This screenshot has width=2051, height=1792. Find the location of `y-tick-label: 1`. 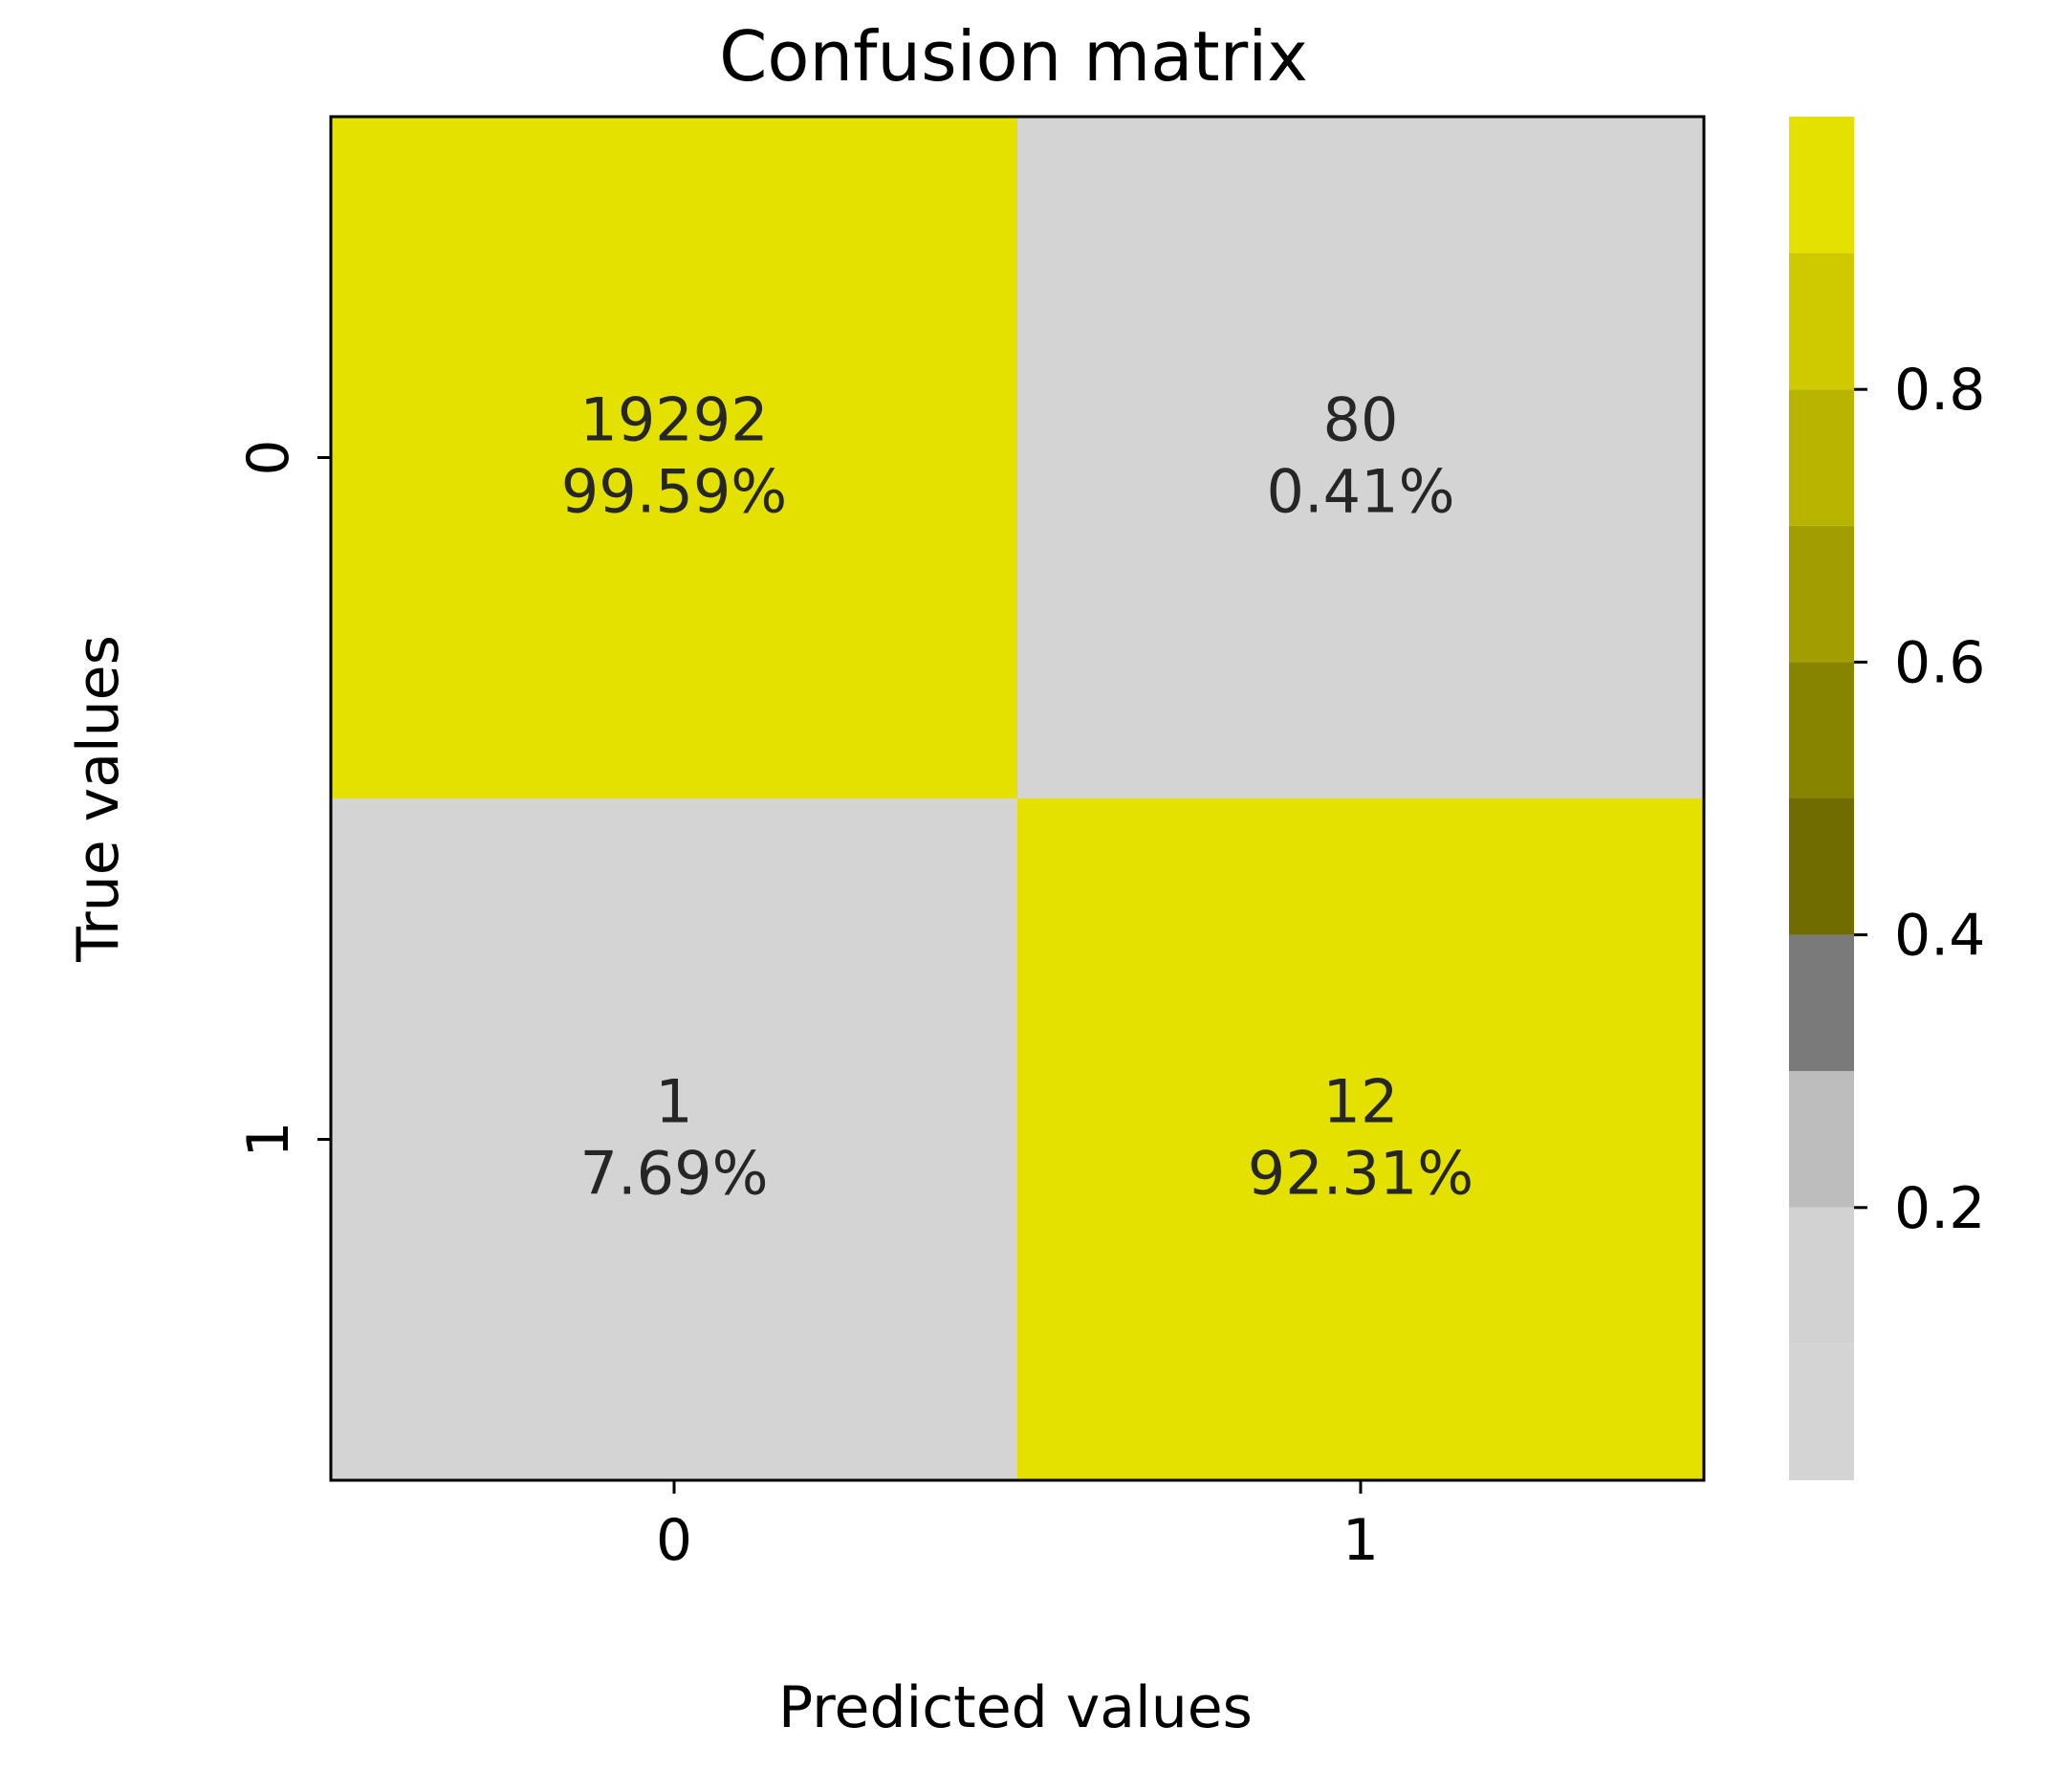

y-tick-label: 1 is located at coordinates (268, 1139).